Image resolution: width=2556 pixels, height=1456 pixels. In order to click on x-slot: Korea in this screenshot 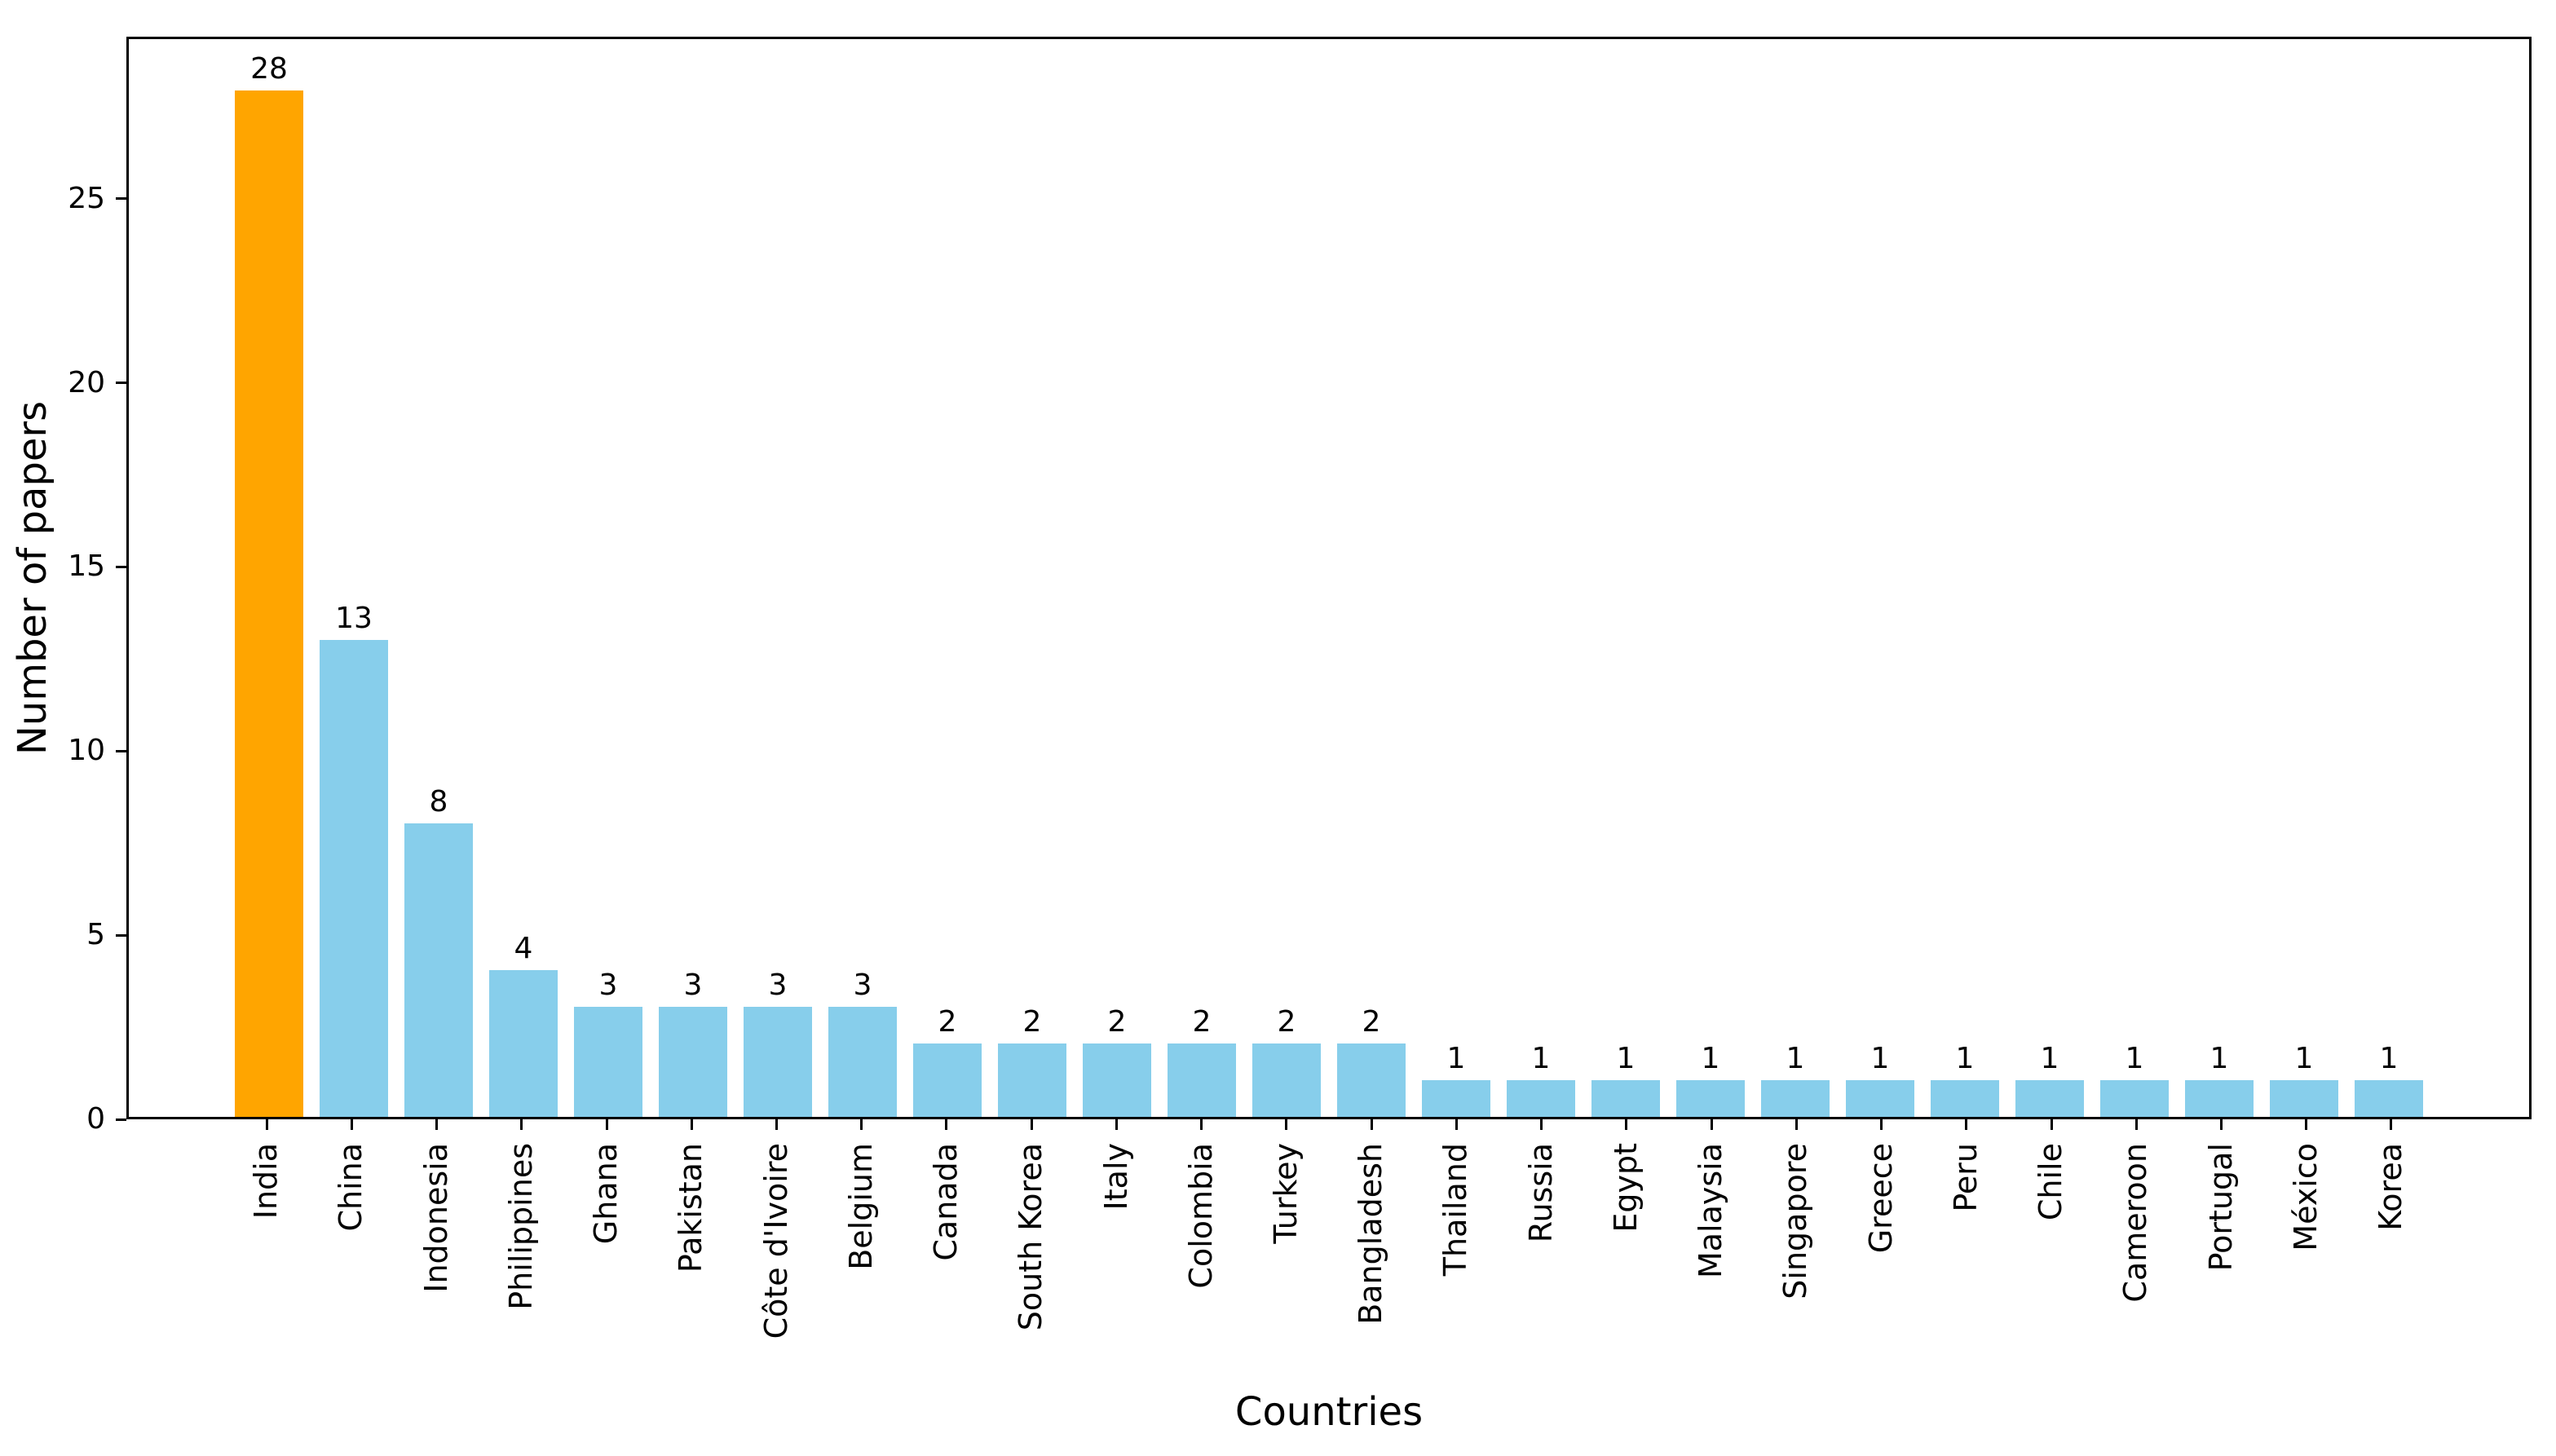, I will do `click(2391, 1229)`.